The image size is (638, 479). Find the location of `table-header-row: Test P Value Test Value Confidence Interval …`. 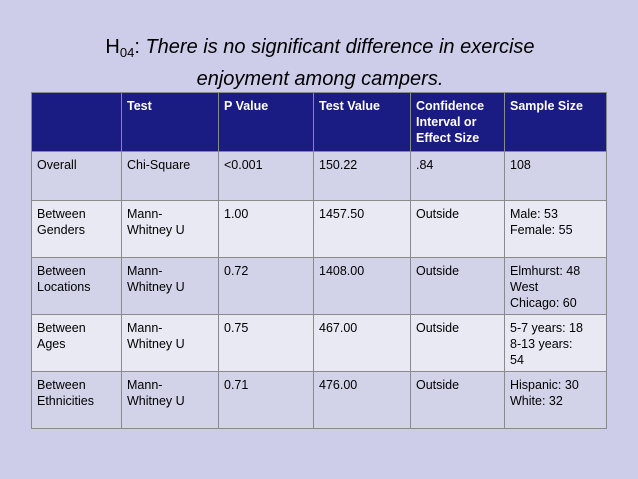

table-header-row: Test P Value Test Value Confidence Interval … is located at coordinates (319, 122).